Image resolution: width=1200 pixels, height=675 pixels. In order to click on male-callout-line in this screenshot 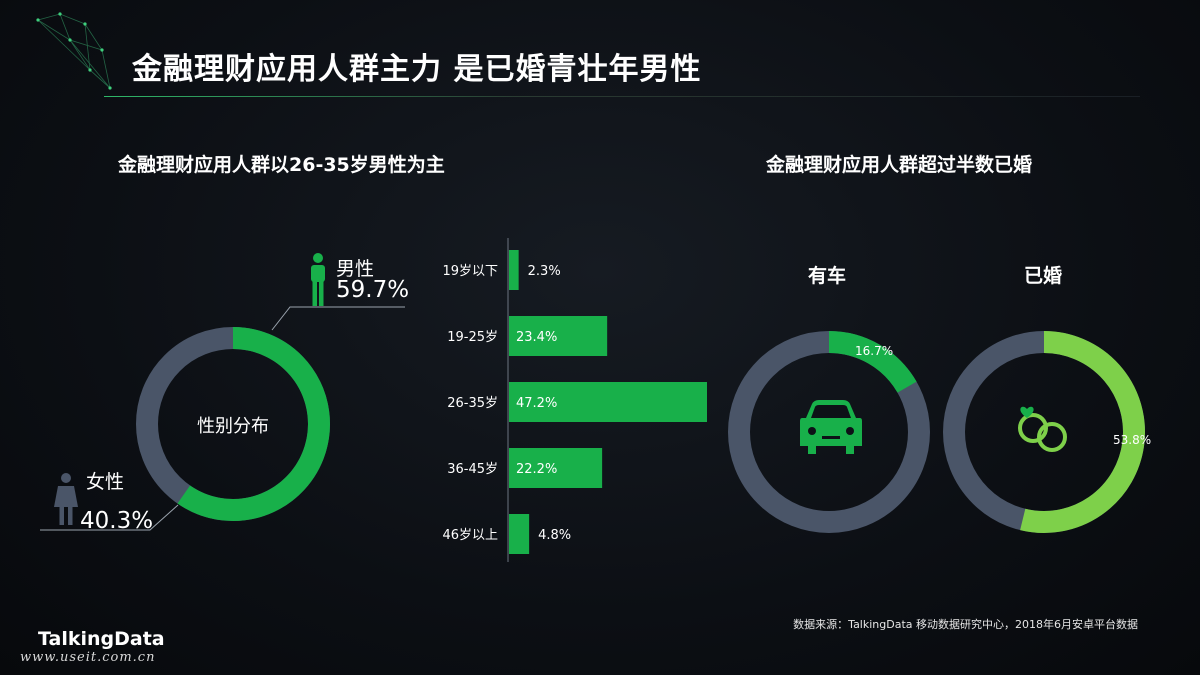, I will do `click(338, 318)`.